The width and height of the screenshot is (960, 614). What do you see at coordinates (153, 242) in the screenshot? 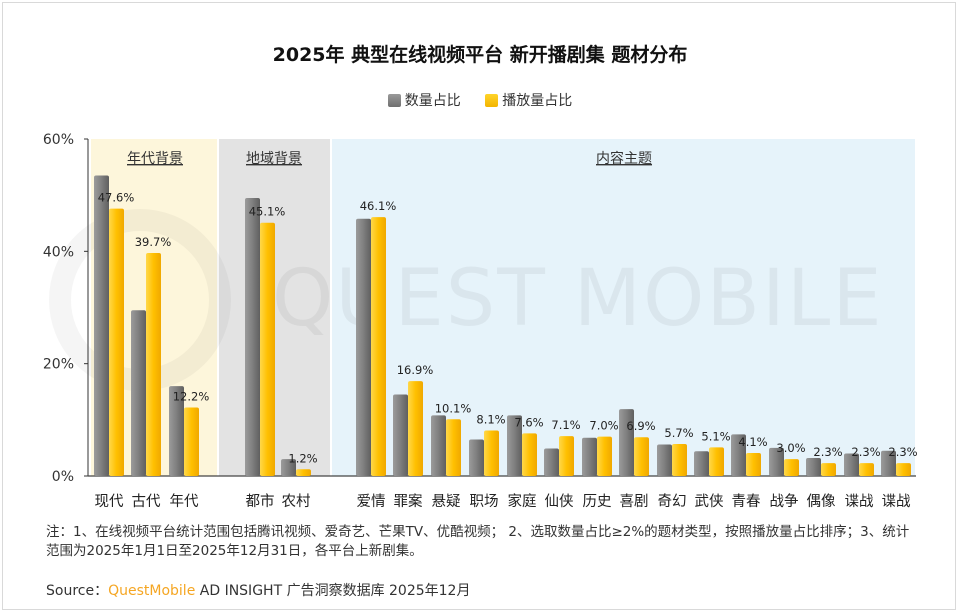
I see `data-label: 39.7%` at bounding box center [153, 242].